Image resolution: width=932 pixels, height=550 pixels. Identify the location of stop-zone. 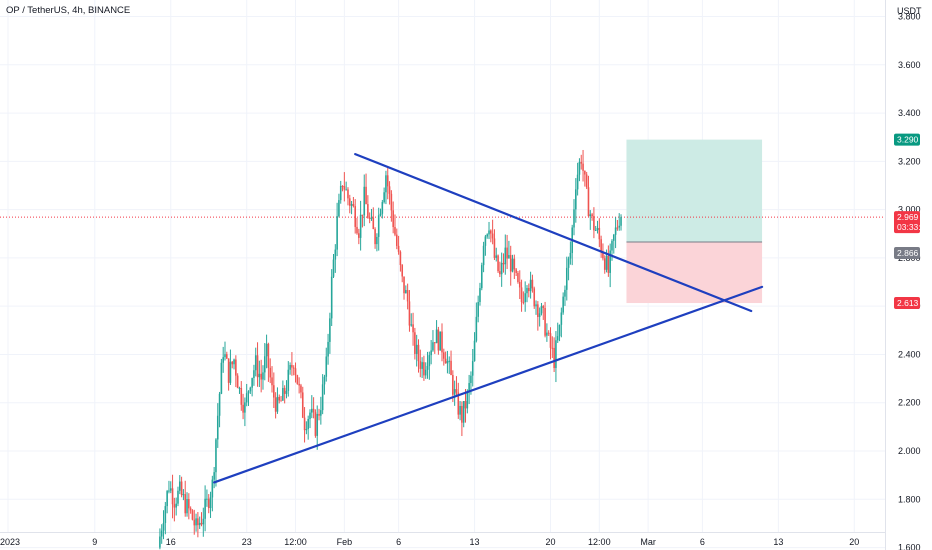
(694, 272).